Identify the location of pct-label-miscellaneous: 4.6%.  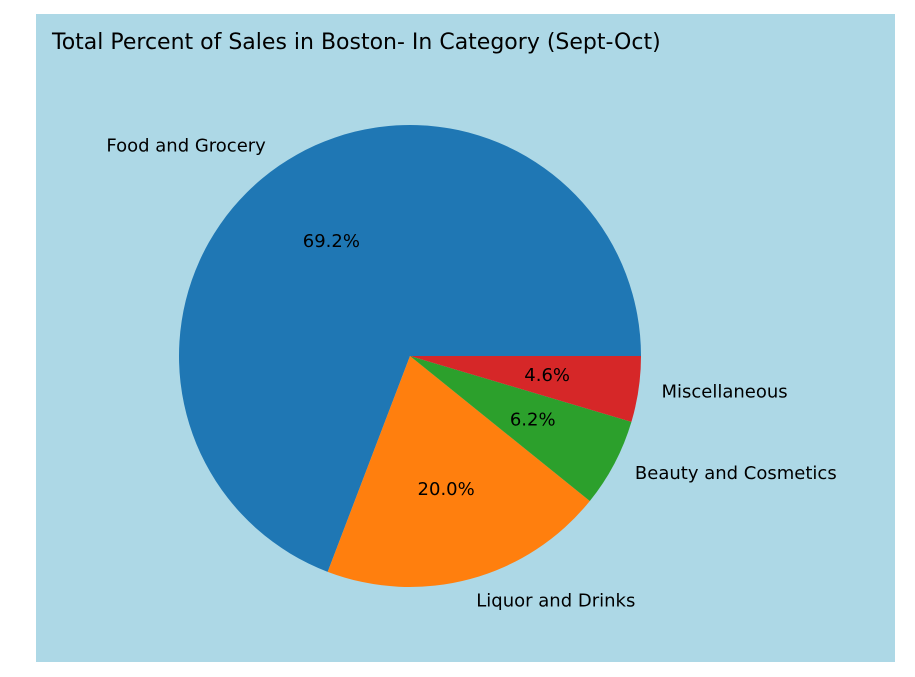
(547, 375).